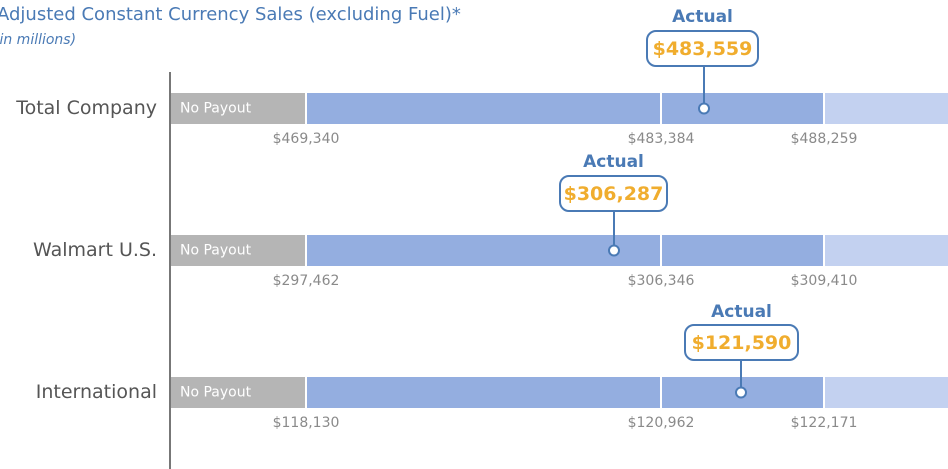  Describe the element at coordinates (661, 139) in the screenshot. I see `threshold-label: $483,384` at that location.